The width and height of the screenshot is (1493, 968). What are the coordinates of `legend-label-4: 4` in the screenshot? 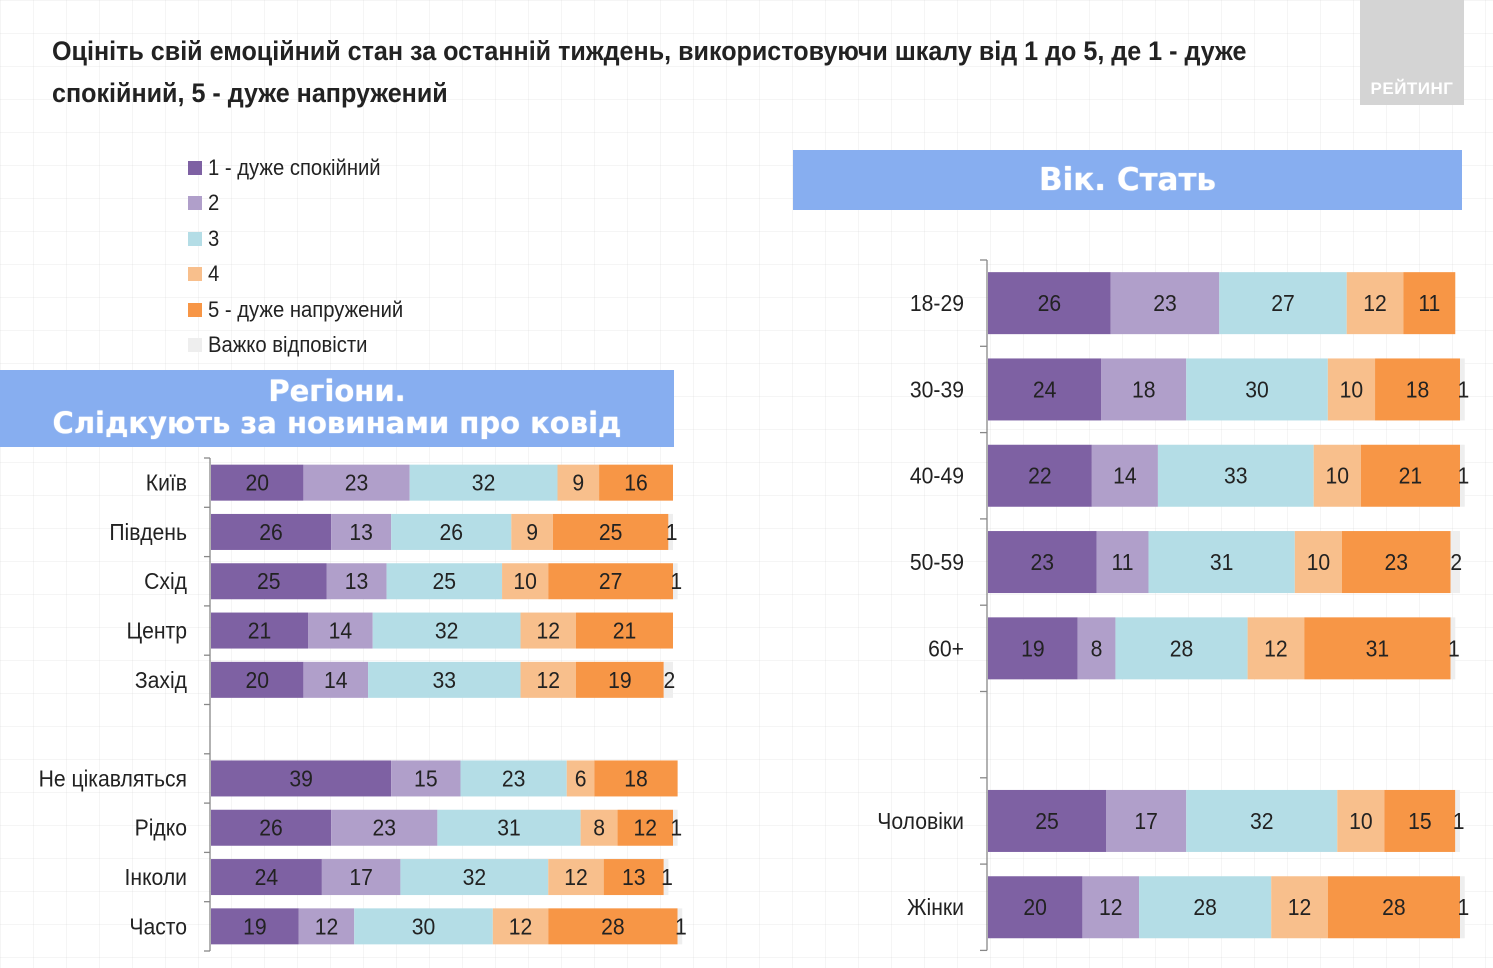 It's located at (214, 274).